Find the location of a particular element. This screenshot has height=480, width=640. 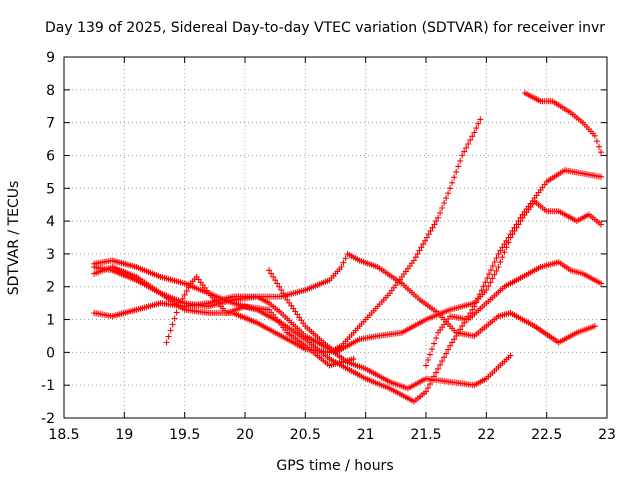

y-tick-label: 4 is located at coordinates (50, 222).